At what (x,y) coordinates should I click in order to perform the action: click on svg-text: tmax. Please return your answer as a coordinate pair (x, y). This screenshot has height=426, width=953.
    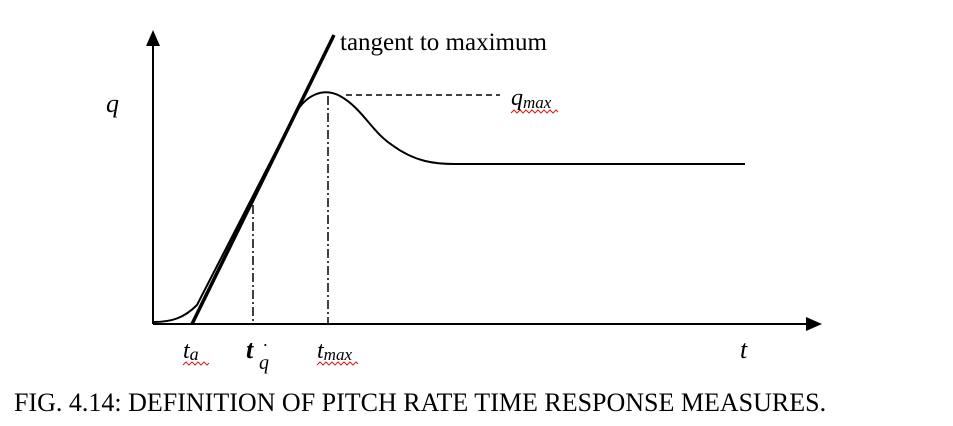
    Looking at the image, I should click on (334, 351).